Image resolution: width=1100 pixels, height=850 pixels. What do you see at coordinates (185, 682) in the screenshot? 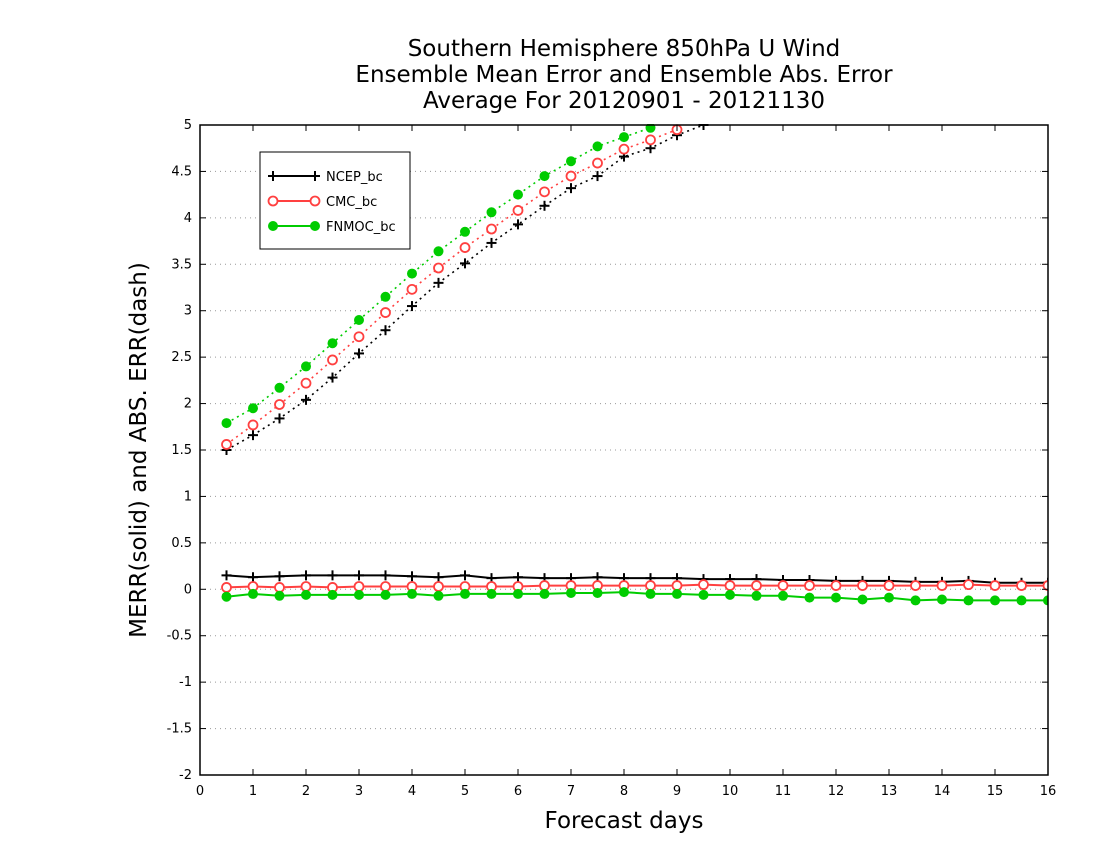
I see `y-tick-label: -1` at bounding box center [185, 682].